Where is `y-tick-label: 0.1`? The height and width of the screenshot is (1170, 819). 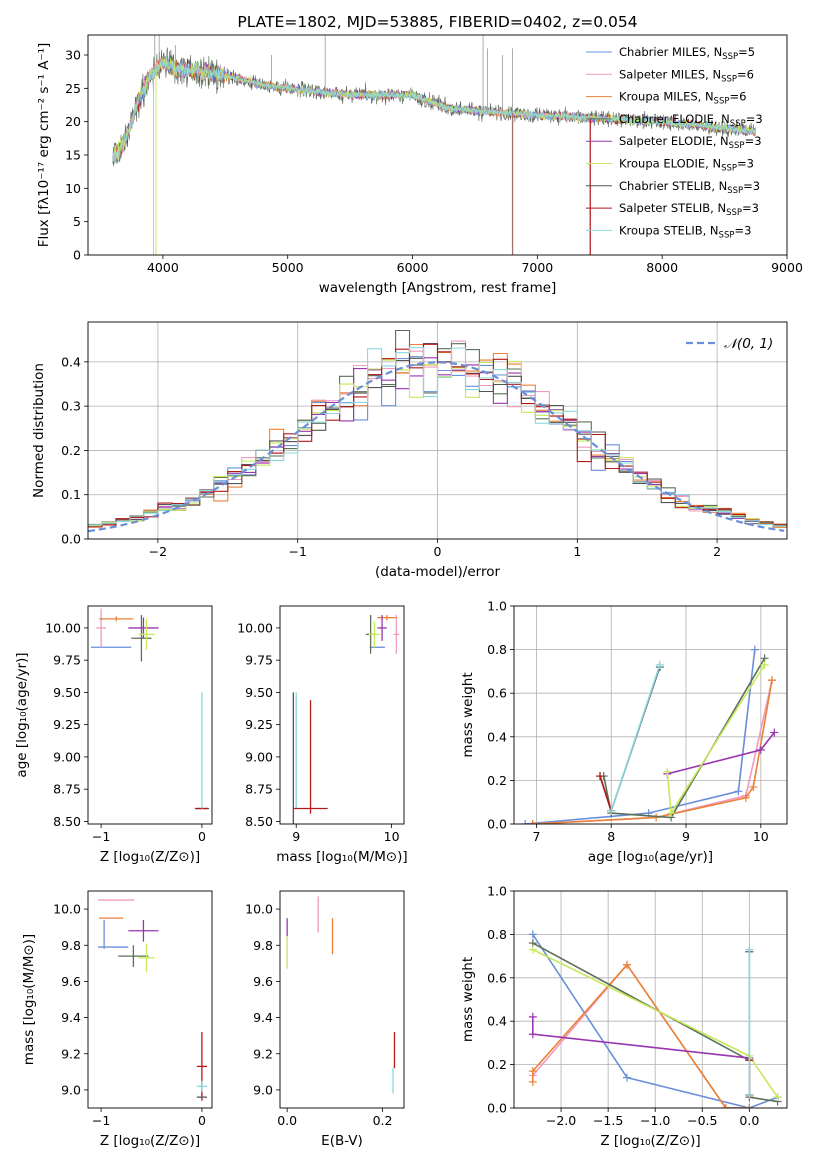
y-tick-label: 0.1 is located at coordinates (71, 494).